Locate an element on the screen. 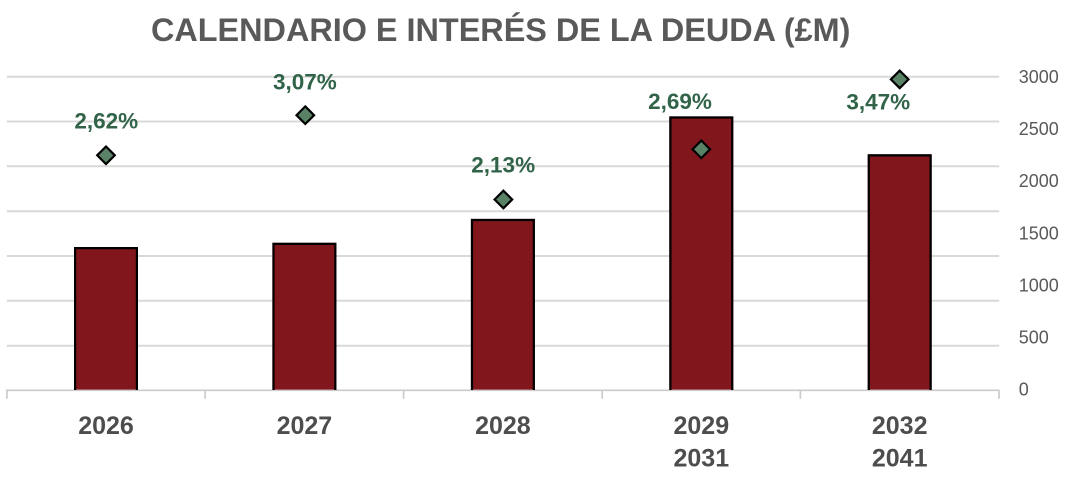 The image size is (1070, 486). svg-text: 2500 is located at coordinates (1039, 129).